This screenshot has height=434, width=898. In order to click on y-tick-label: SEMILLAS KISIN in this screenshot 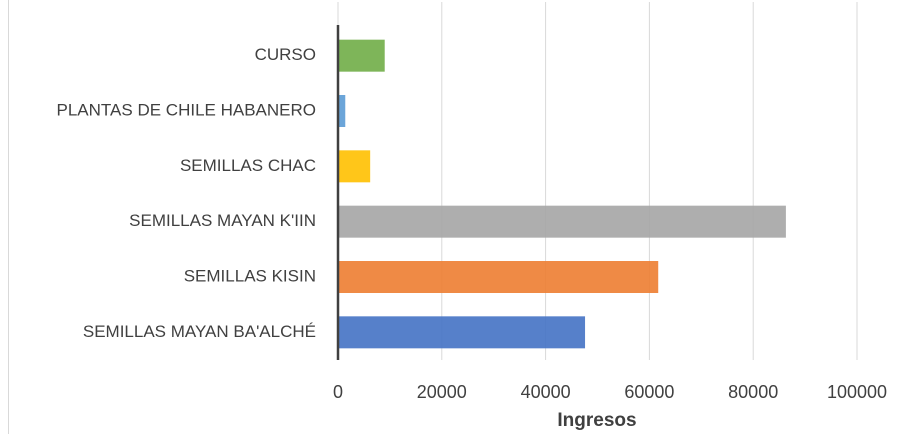, I will do `click(250, 275)`.